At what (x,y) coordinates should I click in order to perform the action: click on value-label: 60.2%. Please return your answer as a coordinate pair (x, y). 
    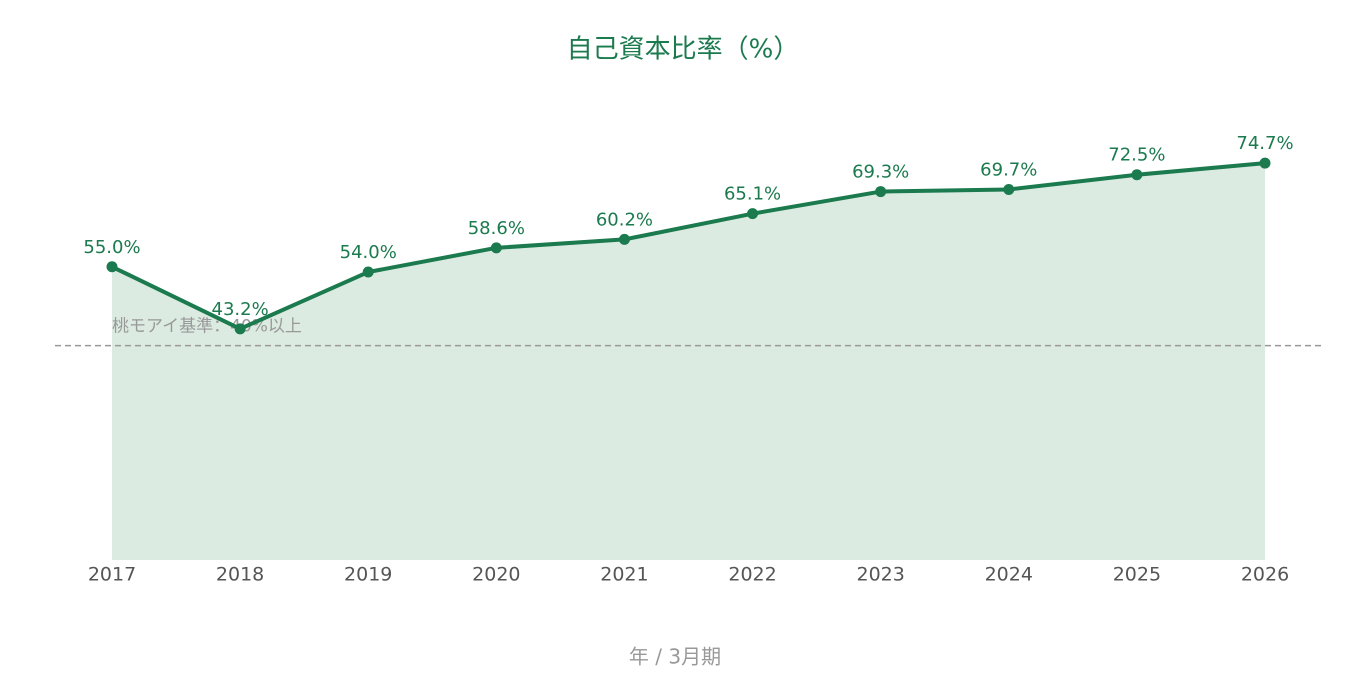
    Looking at the image, I should click on (624, 219).